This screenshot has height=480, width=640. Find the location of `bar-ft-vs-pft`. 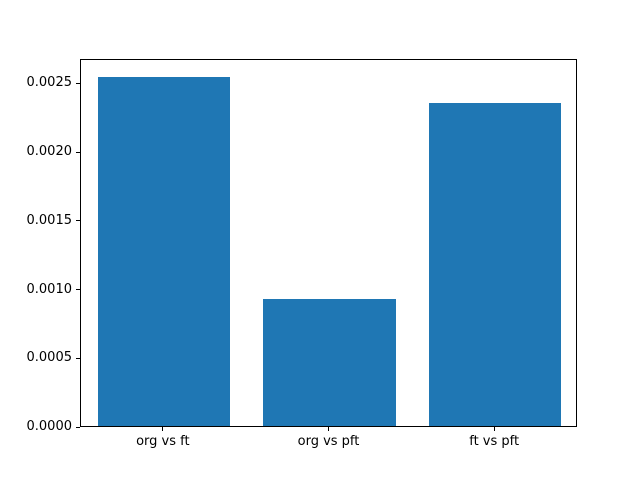

bar-ft-vs-pft is located at coordinates (495, 264).